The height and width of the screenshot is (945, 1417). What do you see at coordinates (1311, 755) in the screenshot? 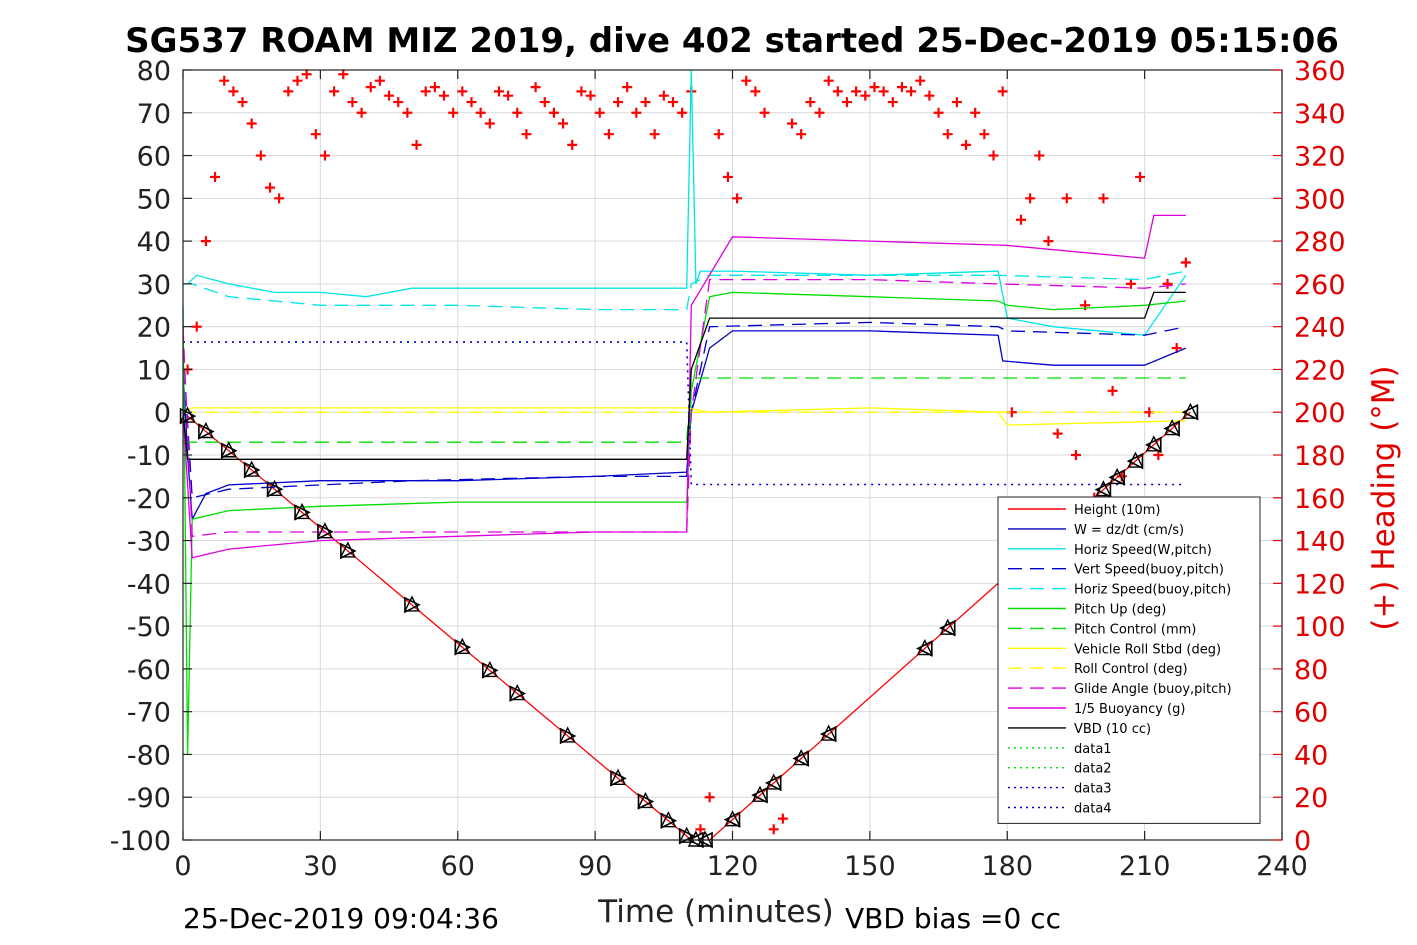
I see `y2-tick-label: 40` at bounding box center [1311, 755].